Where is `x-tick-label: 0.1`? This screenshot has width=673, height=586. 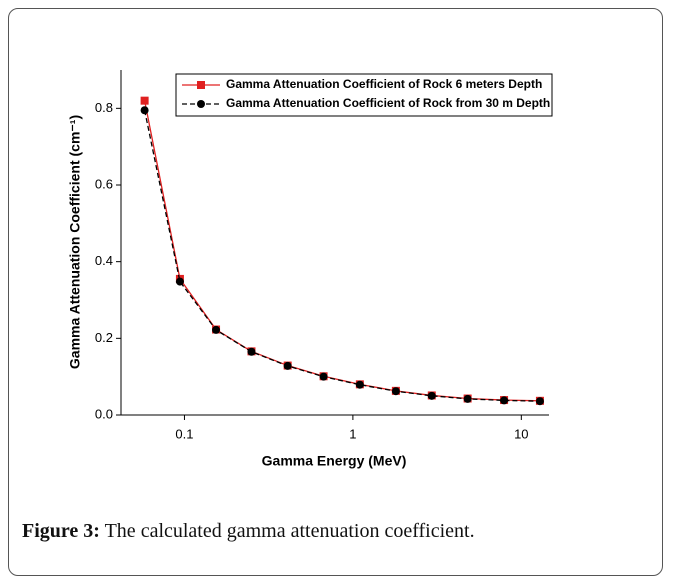
x-tick-label: 0.1 is located at coordinates (184, 433).